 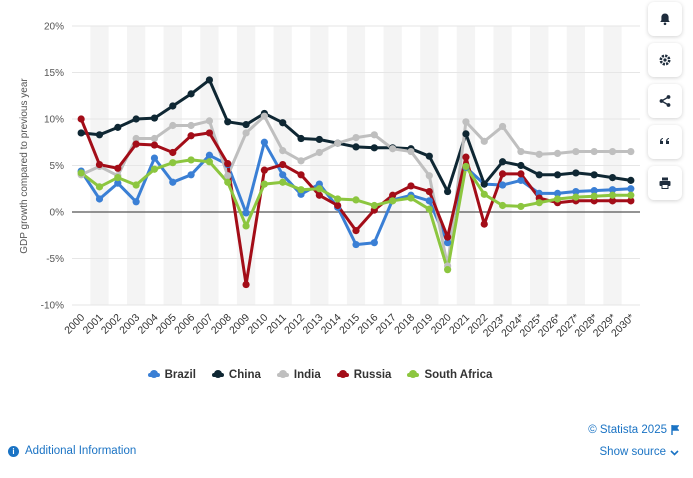 What do you see at coordinates (665, 142) in the screenshot?
I see `cite-button` at bounding box center [665, 142].